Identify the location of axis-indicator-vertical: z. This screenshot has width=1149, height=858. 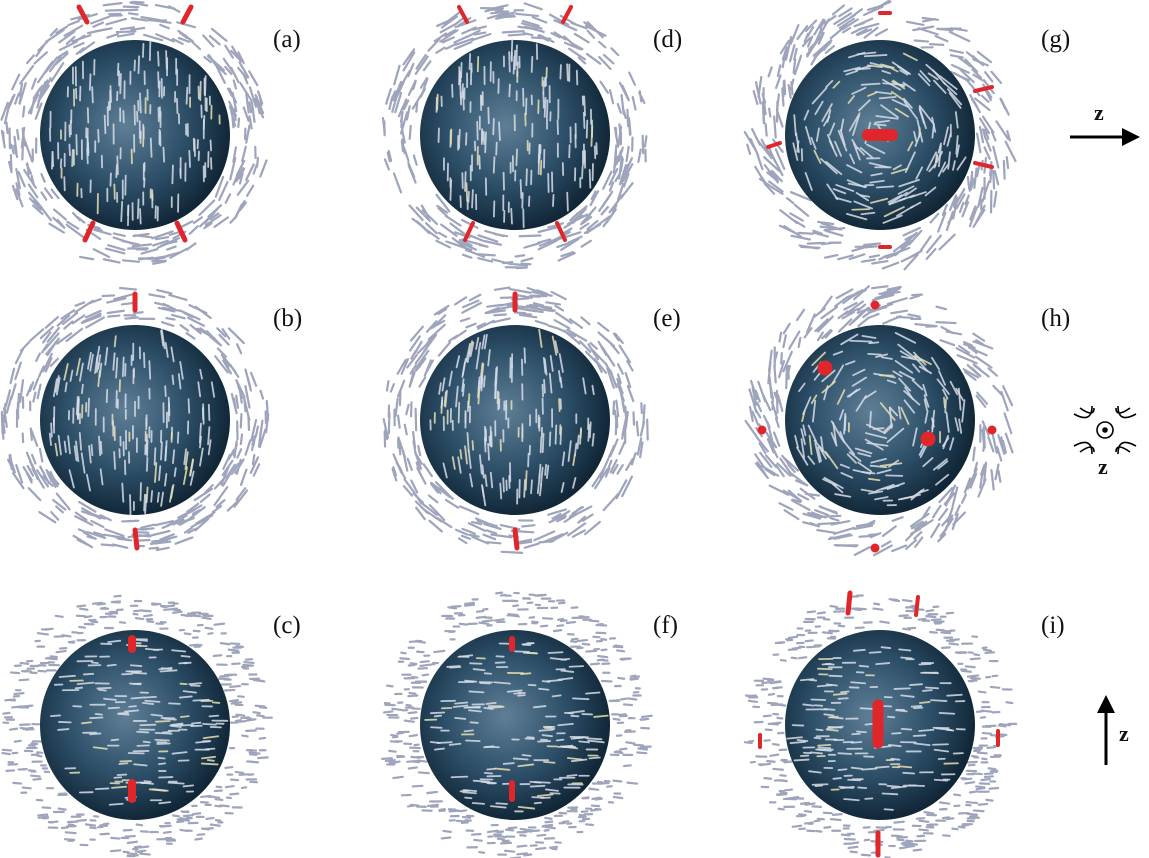
(1120, 735).